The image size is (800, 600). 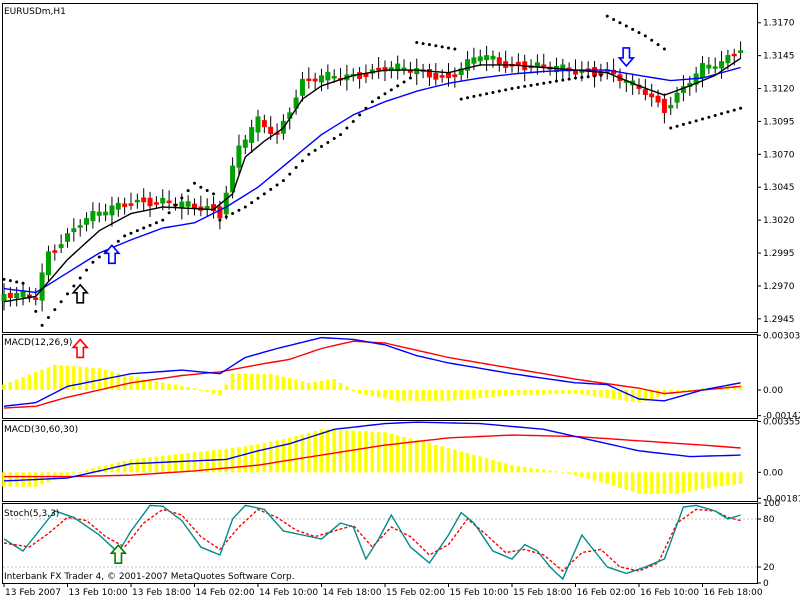 I want to click on y-tick-label-main-3: 1.3095, so click(x=779, y=122).